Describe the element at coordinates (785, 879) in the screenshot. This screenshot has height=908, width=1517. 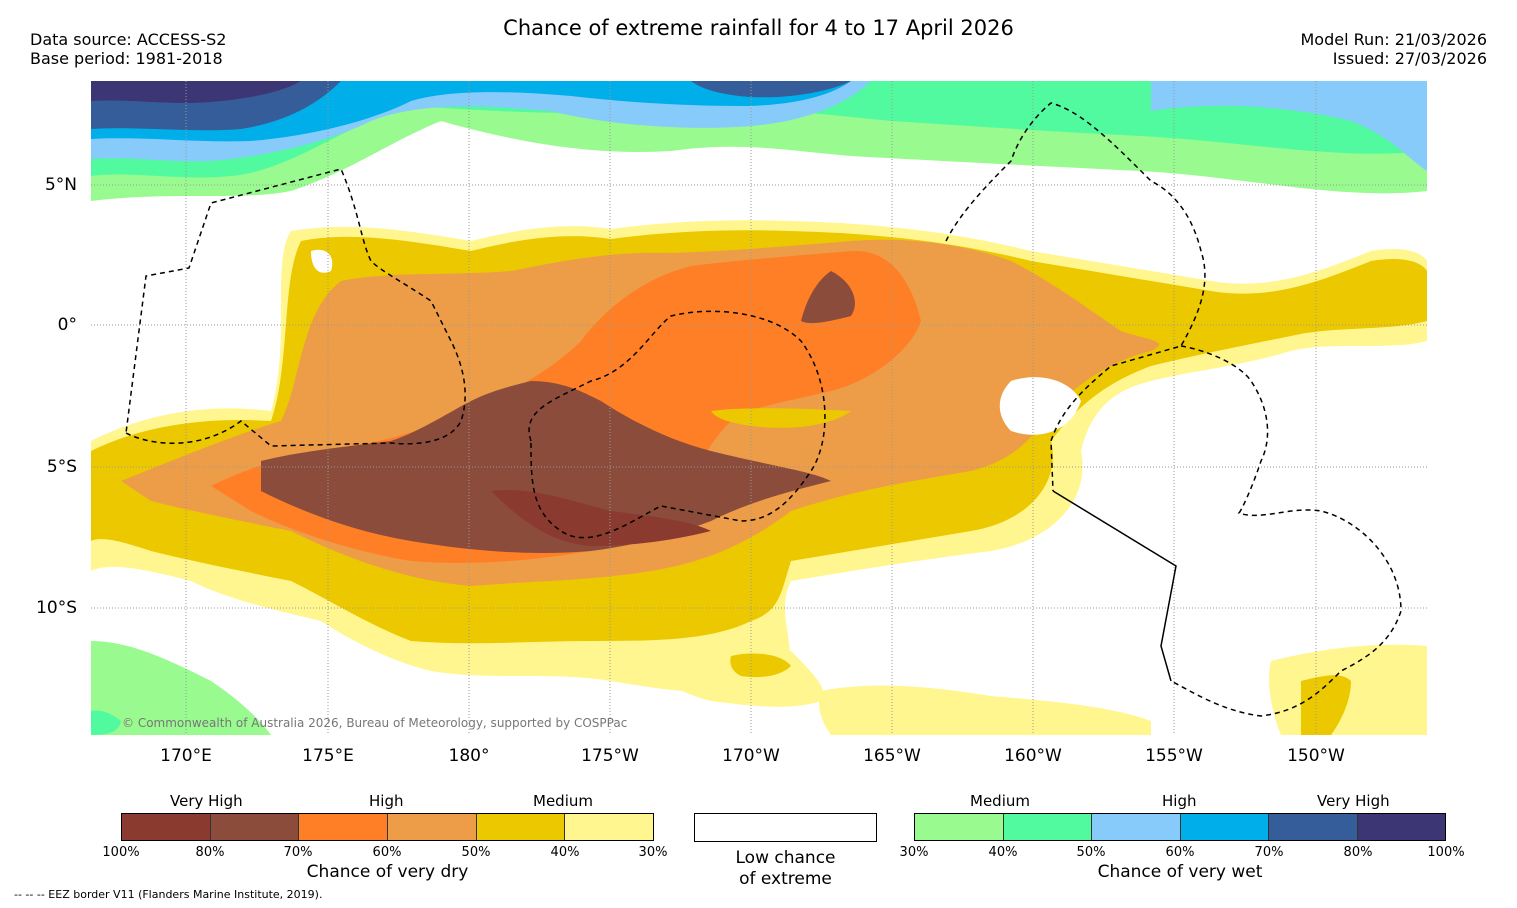
I see `low-chance-line2: of extreme` at that location.